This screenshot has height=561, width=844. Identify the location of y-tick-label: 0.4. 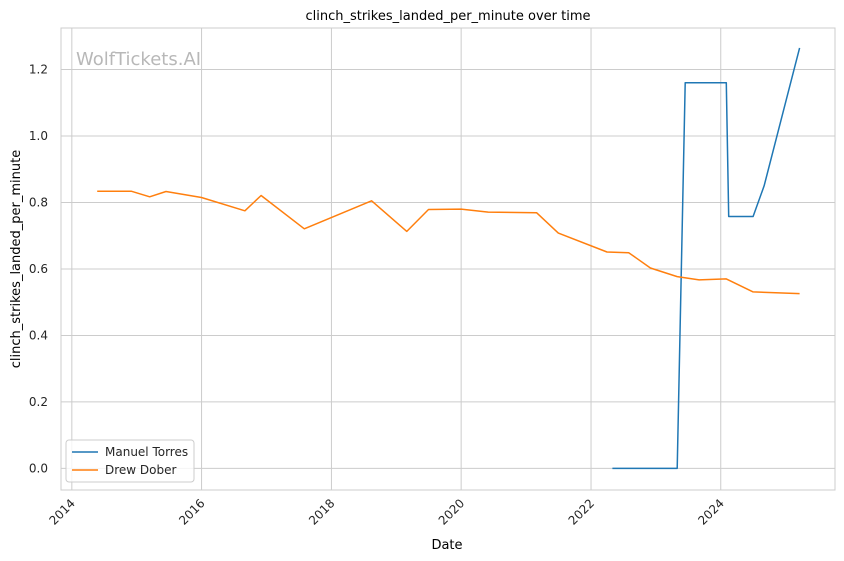
(38, 335).